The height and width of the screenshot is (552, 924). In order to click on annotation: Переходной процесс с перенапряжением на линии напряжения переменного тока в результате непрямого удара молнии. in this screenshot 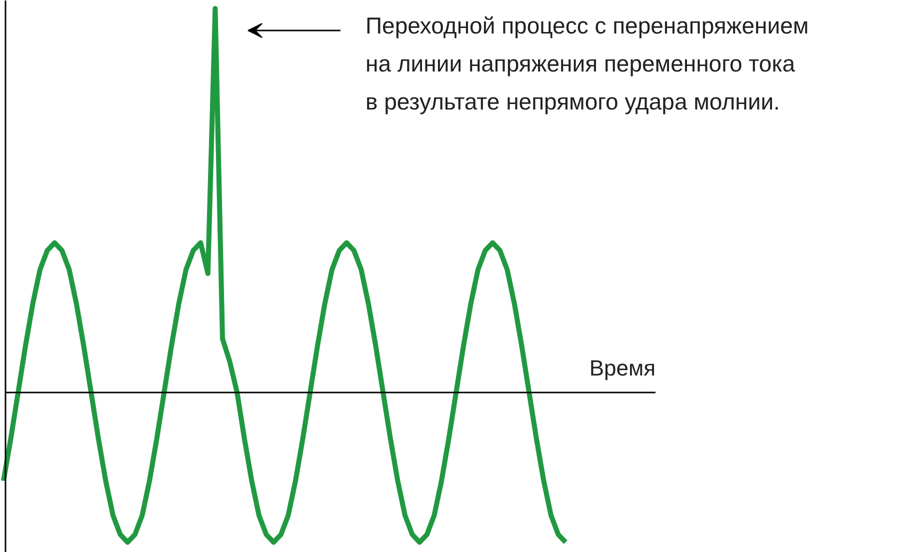, I will do `click(587, 63)`.